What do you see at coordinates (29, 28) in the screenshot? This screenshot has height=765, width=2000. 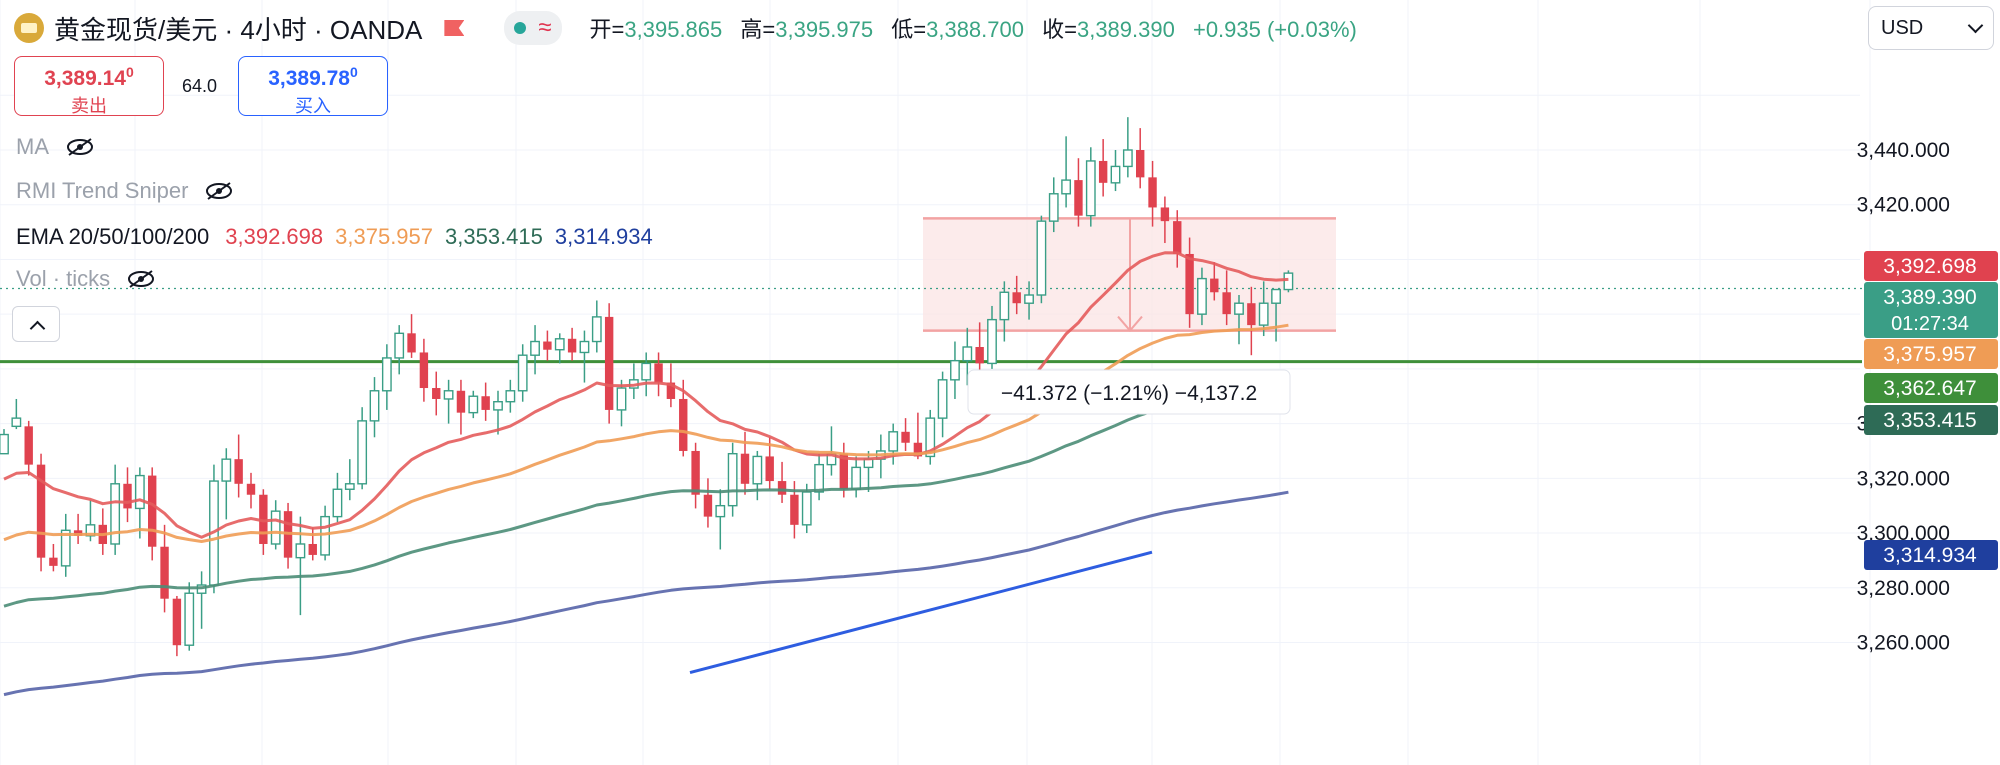 I see `gold-symbol-icon` at bounding box center [29, 28].